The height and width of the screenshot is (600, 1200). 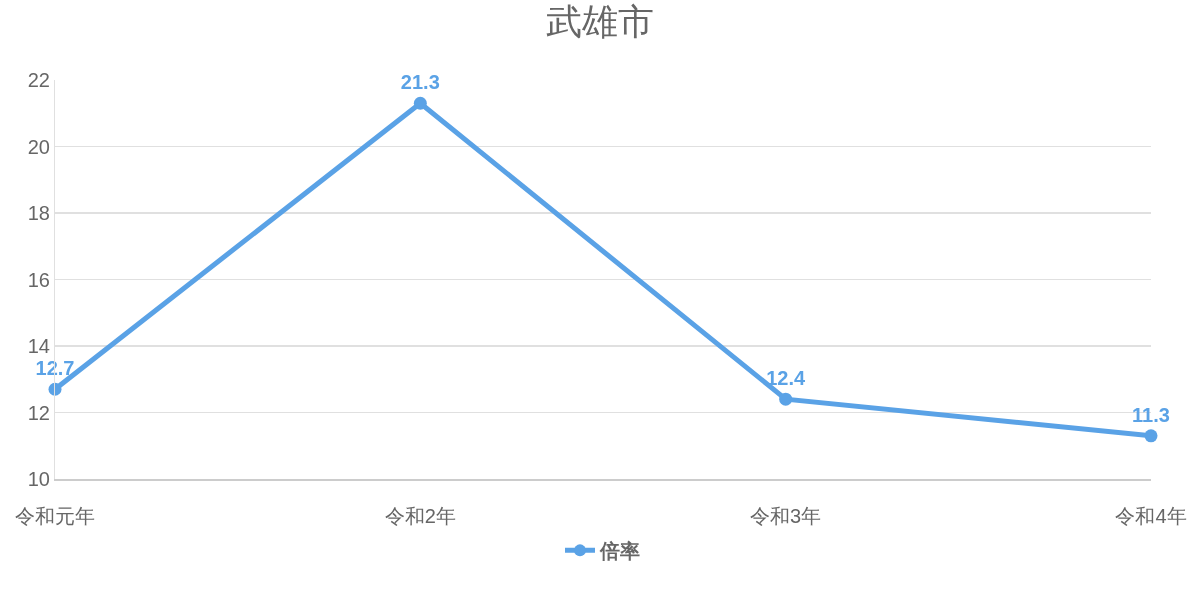 What do you see at coordinates (38, 412) in the screenshot?
I see `y-tick-label: 12` at bounding box center [38, 412].